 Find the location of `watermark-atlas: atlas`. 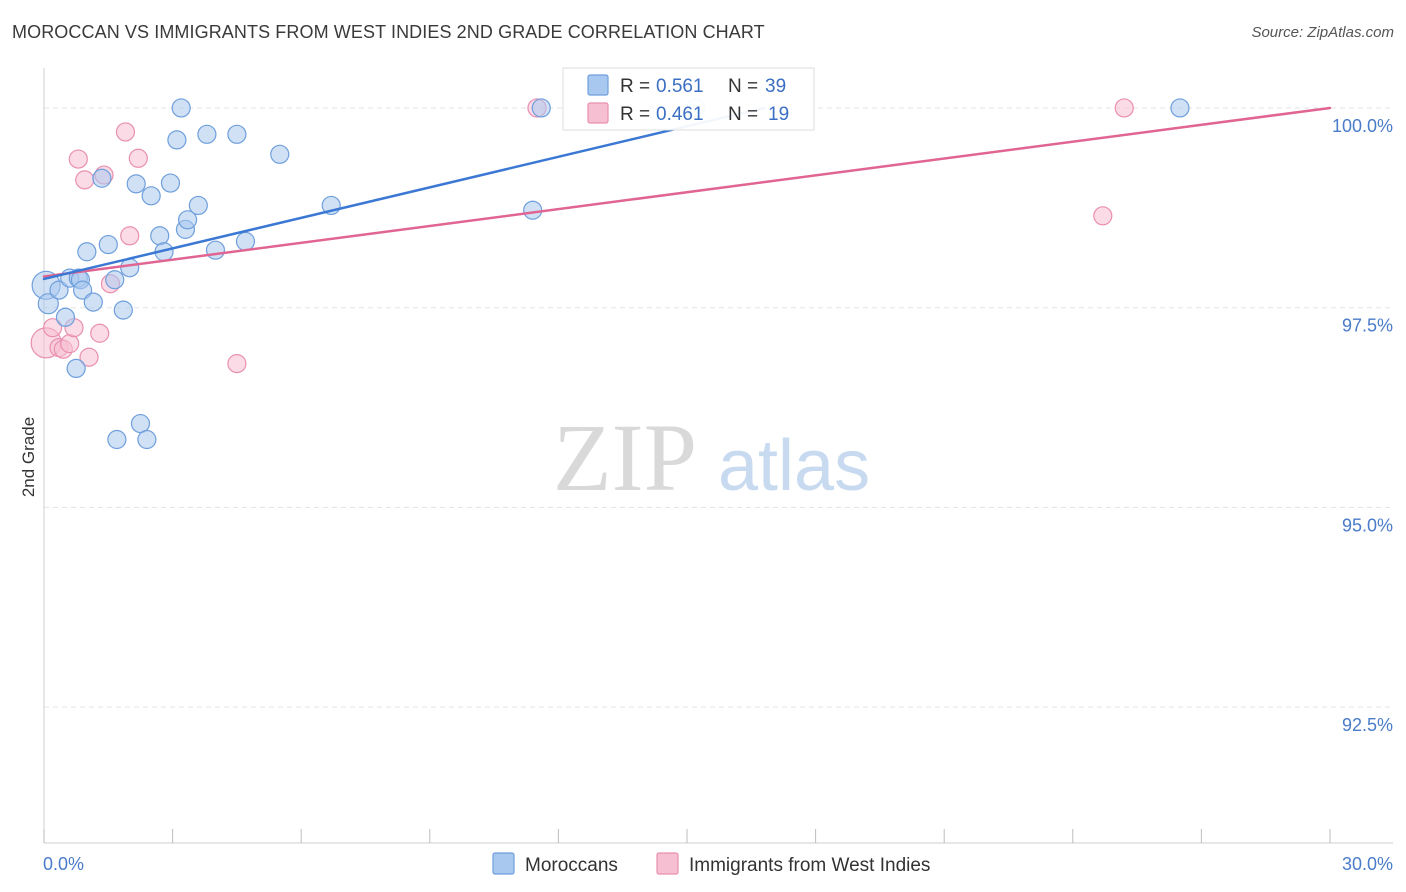

watermark-atlas: atlas is located at coordinates (794, 466).